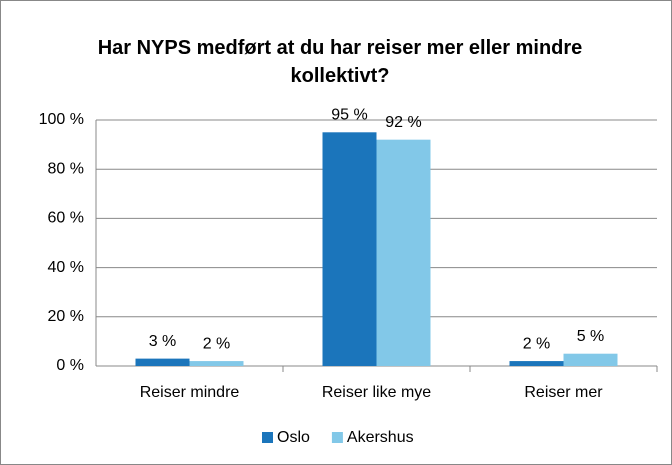  Describe the element at coordinates (190, 392) in the screenshot. I see `x-tick-label: Reiser mindre` at that location.